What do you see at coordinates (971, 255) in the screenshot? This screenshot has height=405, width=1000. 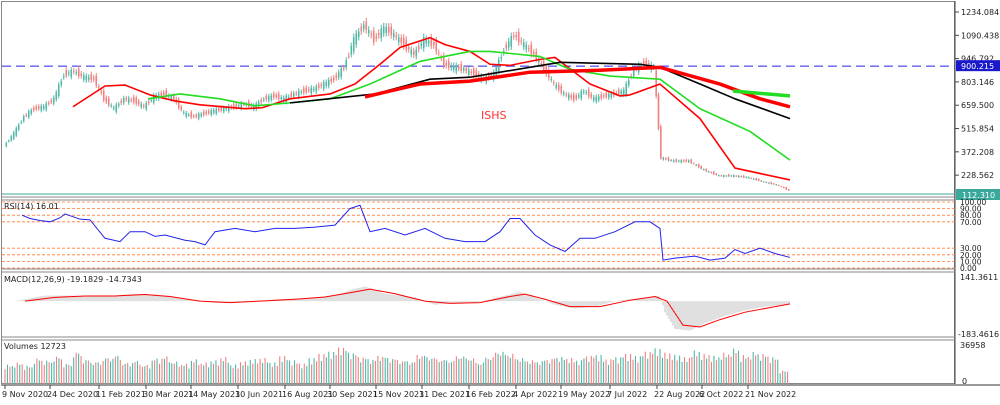 I see `rsi-level-label: 20.00` at bounding box center [971, 255].